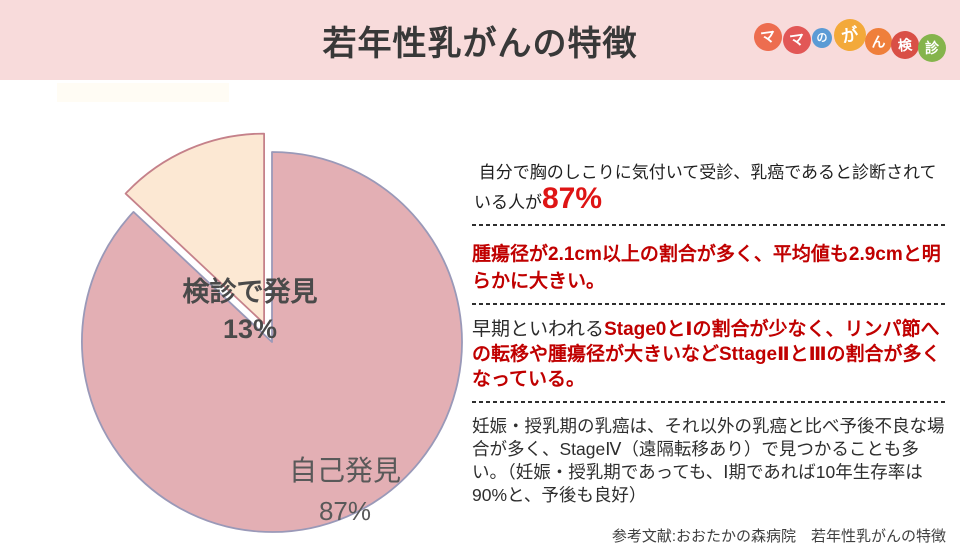 The height and width of the screenshot is (555, 960). What do you see at coordinates (797, 40) in the screenshot?
I see `logo-char-1: マ` at bounding box center [797, 40].